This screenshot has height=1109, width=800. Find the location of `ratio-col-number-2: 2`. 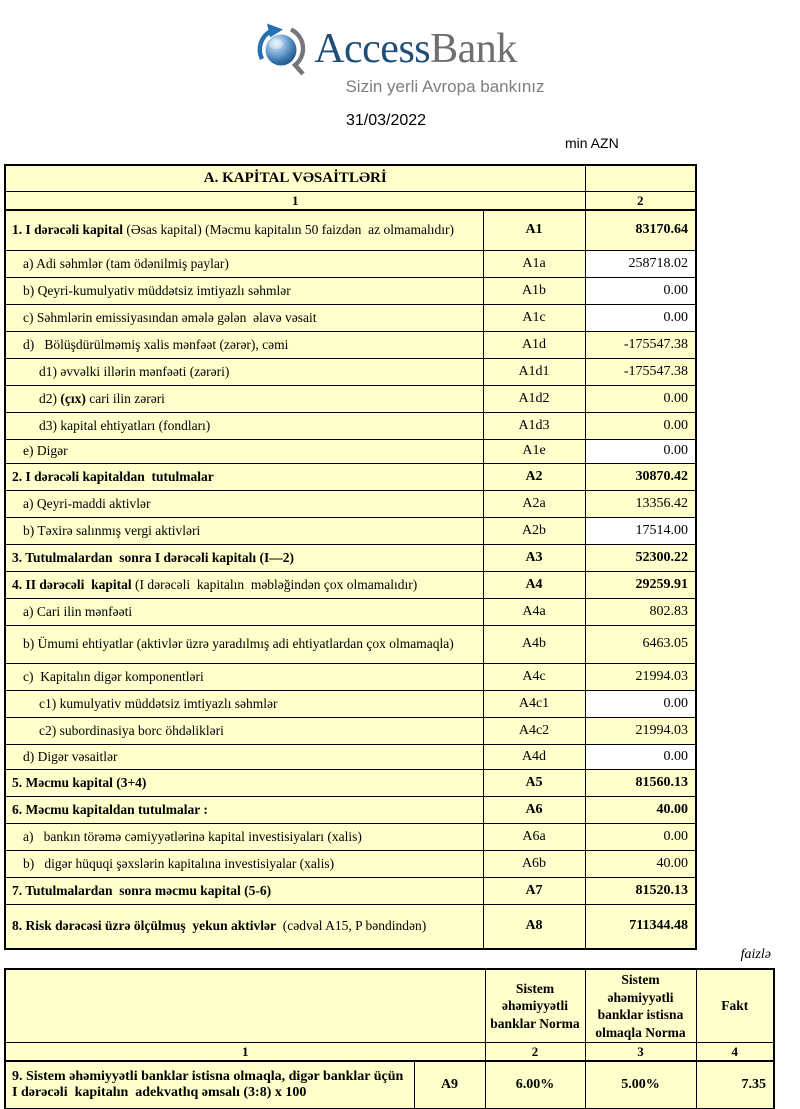

ratio-col-number-2: 2 is located at coordinates (535, 1052).